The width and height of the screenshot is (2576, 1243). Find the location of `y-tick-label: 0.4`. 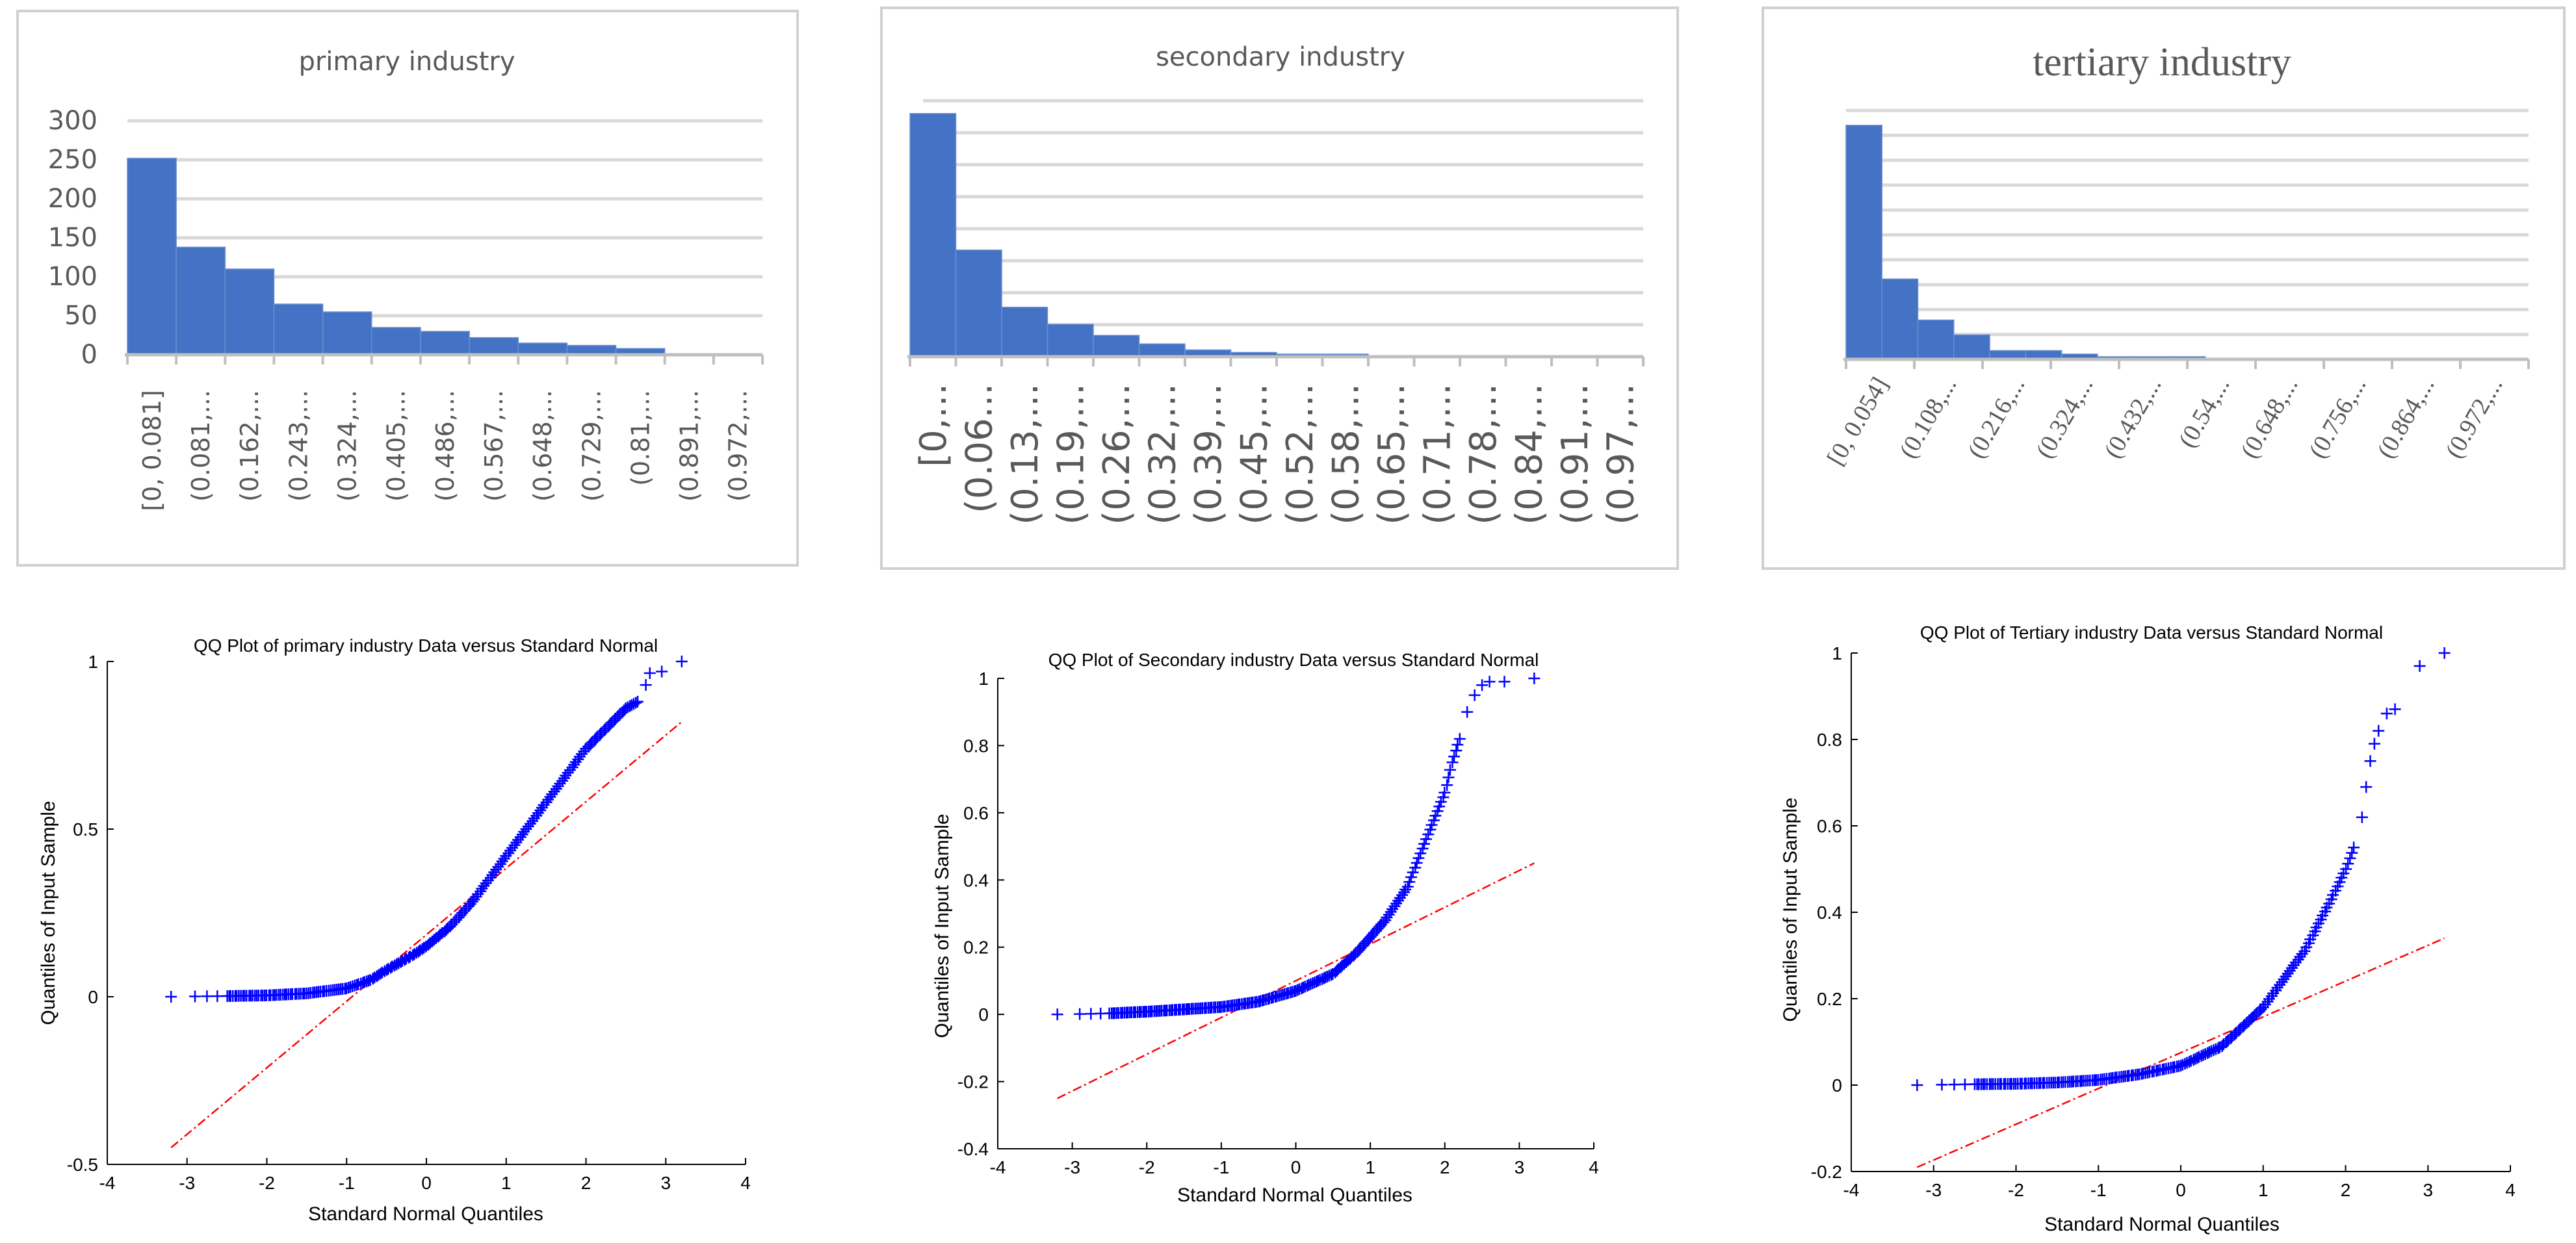

y-tick-label: 0.4 is located at coordinates (976, 880).